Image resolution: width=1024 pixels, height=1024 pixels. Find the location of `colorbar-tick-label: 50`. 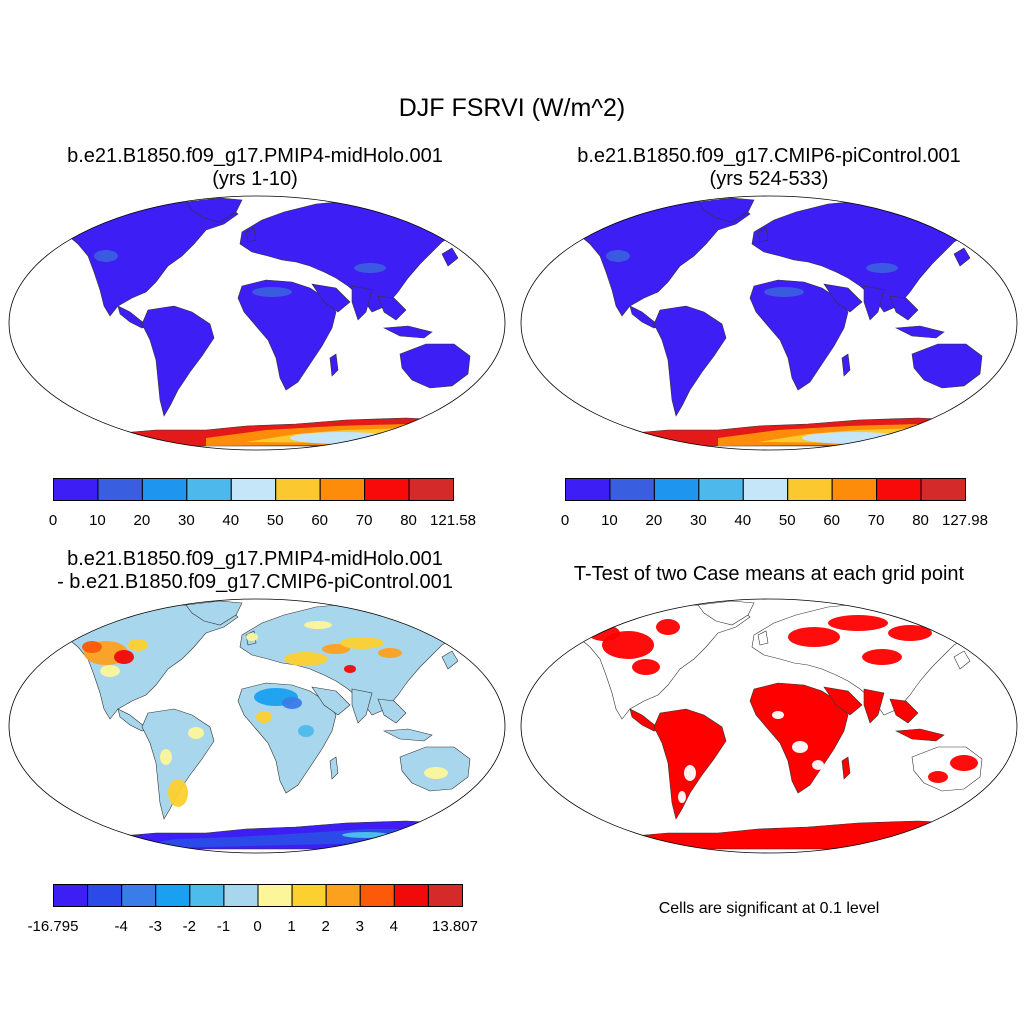

colorbar-tick-label: 50 is located at coordinates (275, 520).